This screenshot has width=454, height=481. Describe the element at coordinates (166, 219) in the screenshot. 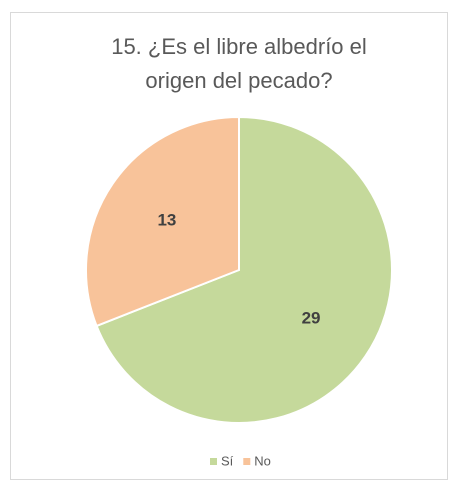

I see `data-label: 13` at that location.